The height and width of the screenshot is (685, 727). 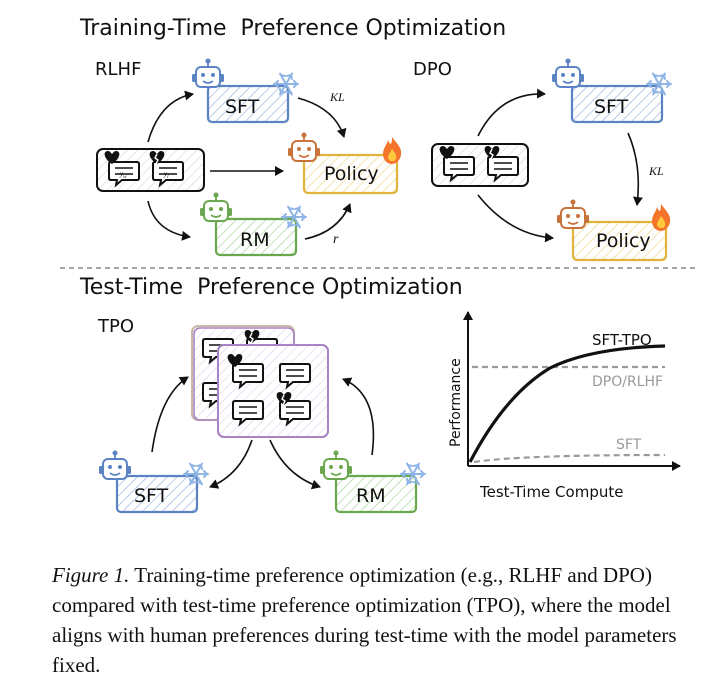 I want to click on bubble-subscripts: yw yl, so click(x=144, y=175).